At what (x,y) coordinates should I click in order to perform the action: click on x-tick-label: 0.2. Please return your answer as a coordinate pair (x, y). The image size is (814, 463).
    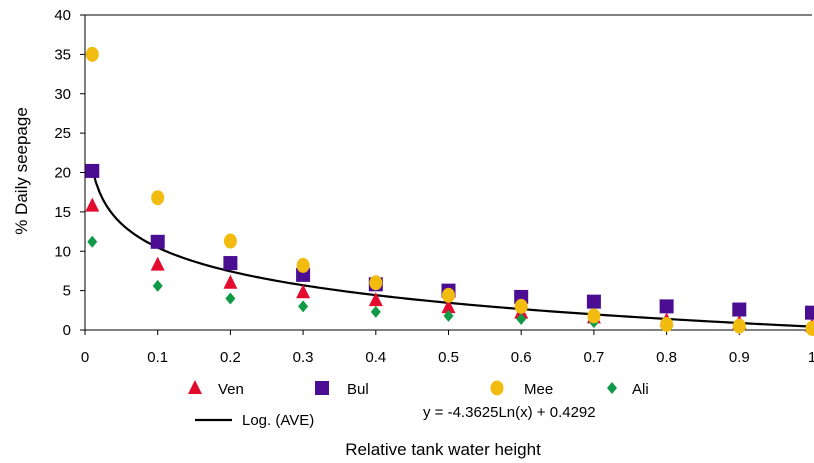
    Looking at the image, I should click on (230, 357).